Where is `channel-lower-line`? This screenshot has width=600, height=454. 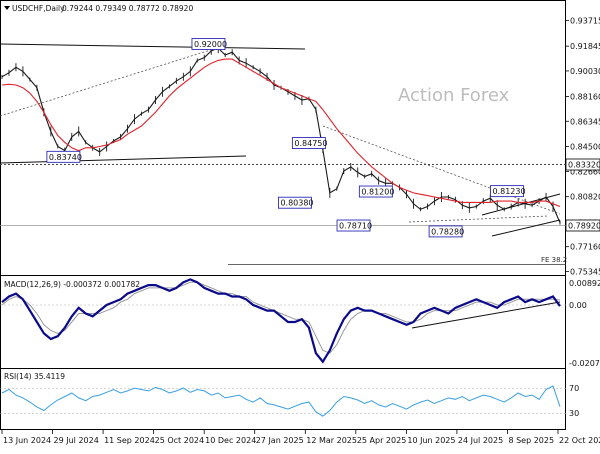 channel-lower-line is located at coordinates (123, 159).